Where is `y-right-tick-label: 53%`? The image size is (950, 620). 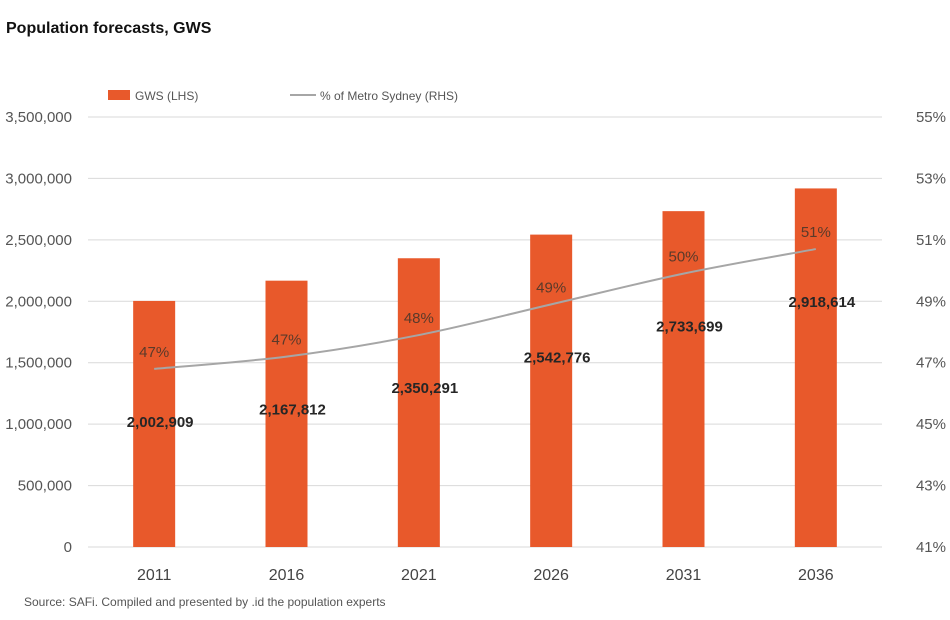
y-right-tick-label: 53% is located at coordinates (931, 178).